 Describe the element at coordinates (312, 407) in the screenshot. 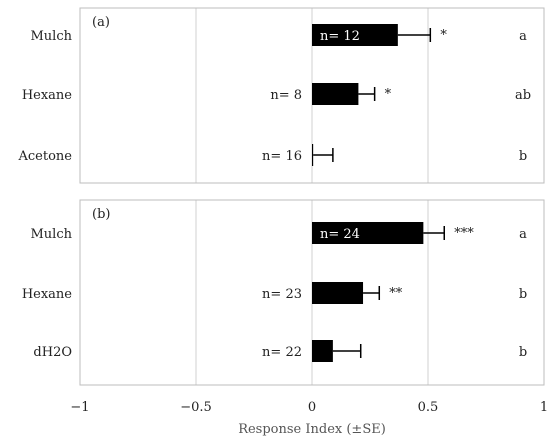

I see `x-tick-label: 0` at that location.